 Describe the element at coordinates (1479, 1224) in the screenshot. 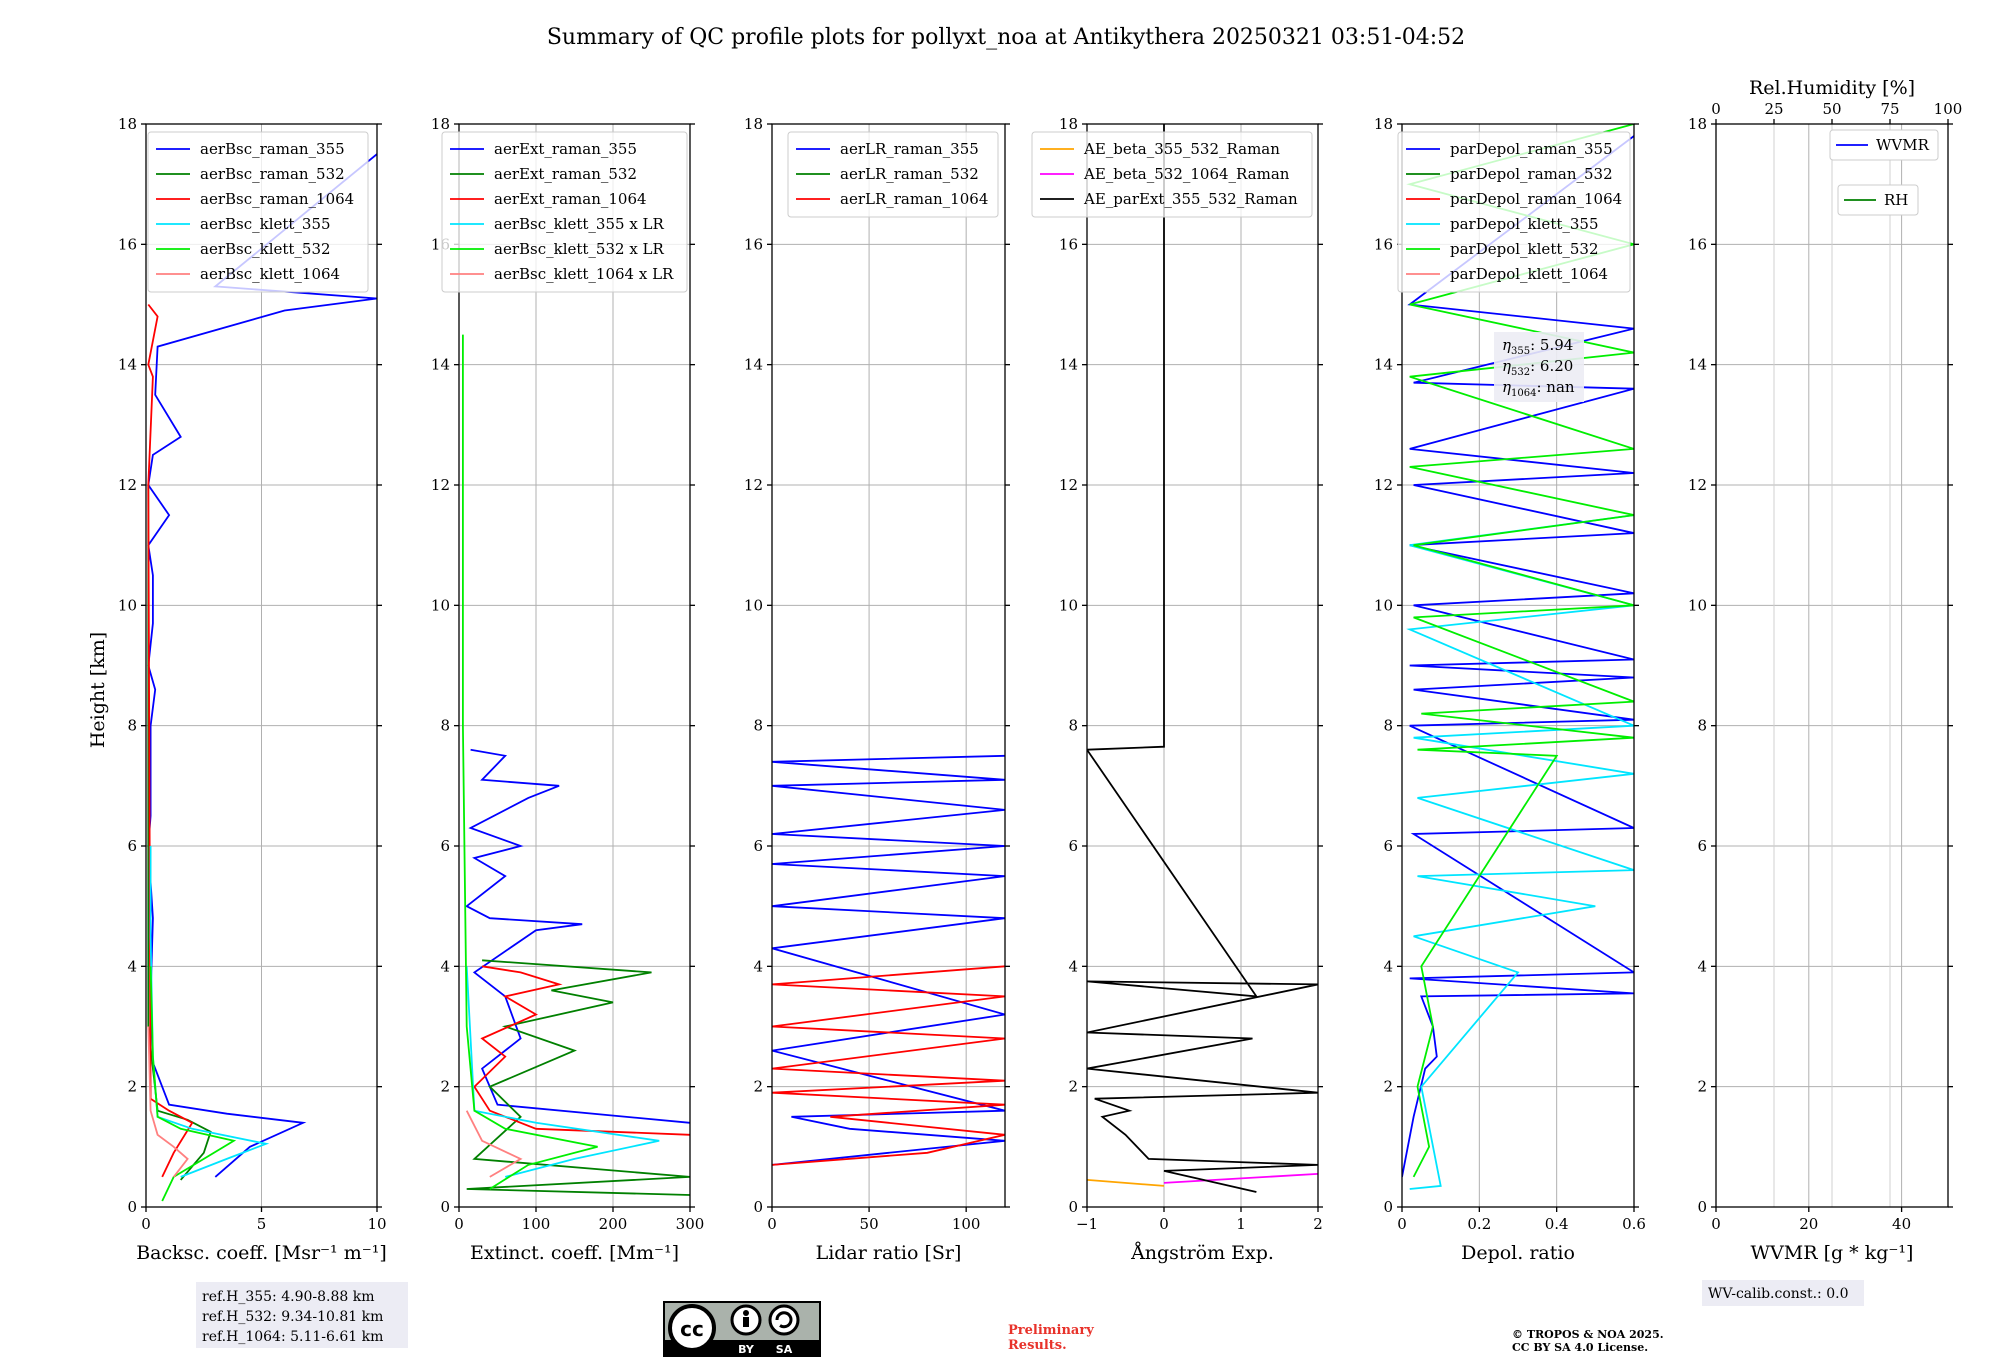

I see `x-tick-label: 0.2` at that location.